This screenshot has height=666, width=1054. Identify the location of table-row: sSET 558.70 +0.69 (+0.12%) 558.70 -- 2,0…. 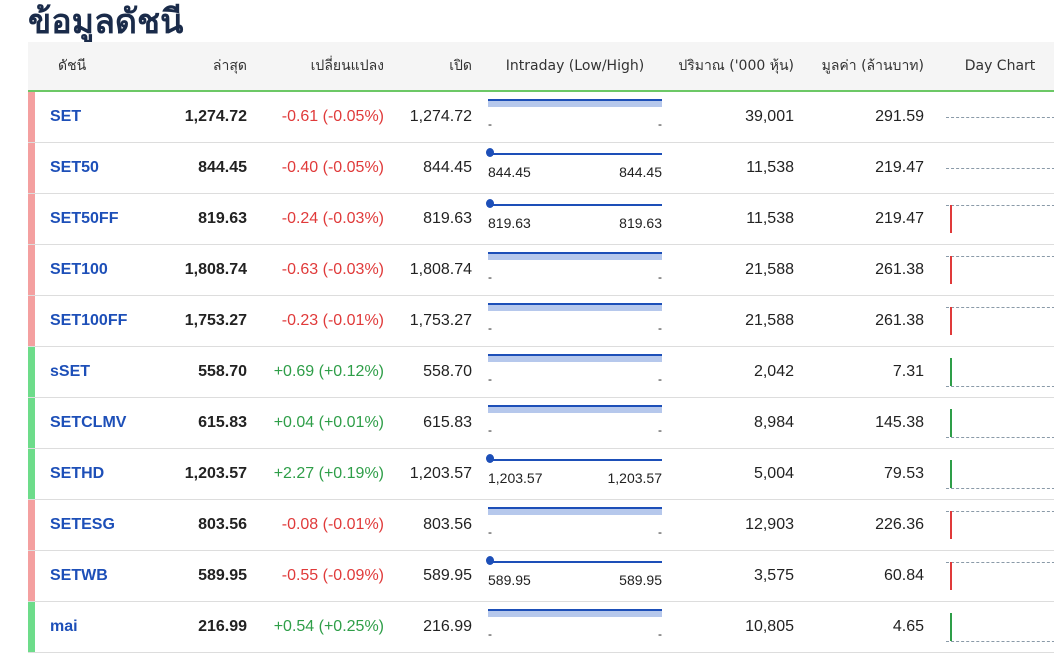
(541, 372).